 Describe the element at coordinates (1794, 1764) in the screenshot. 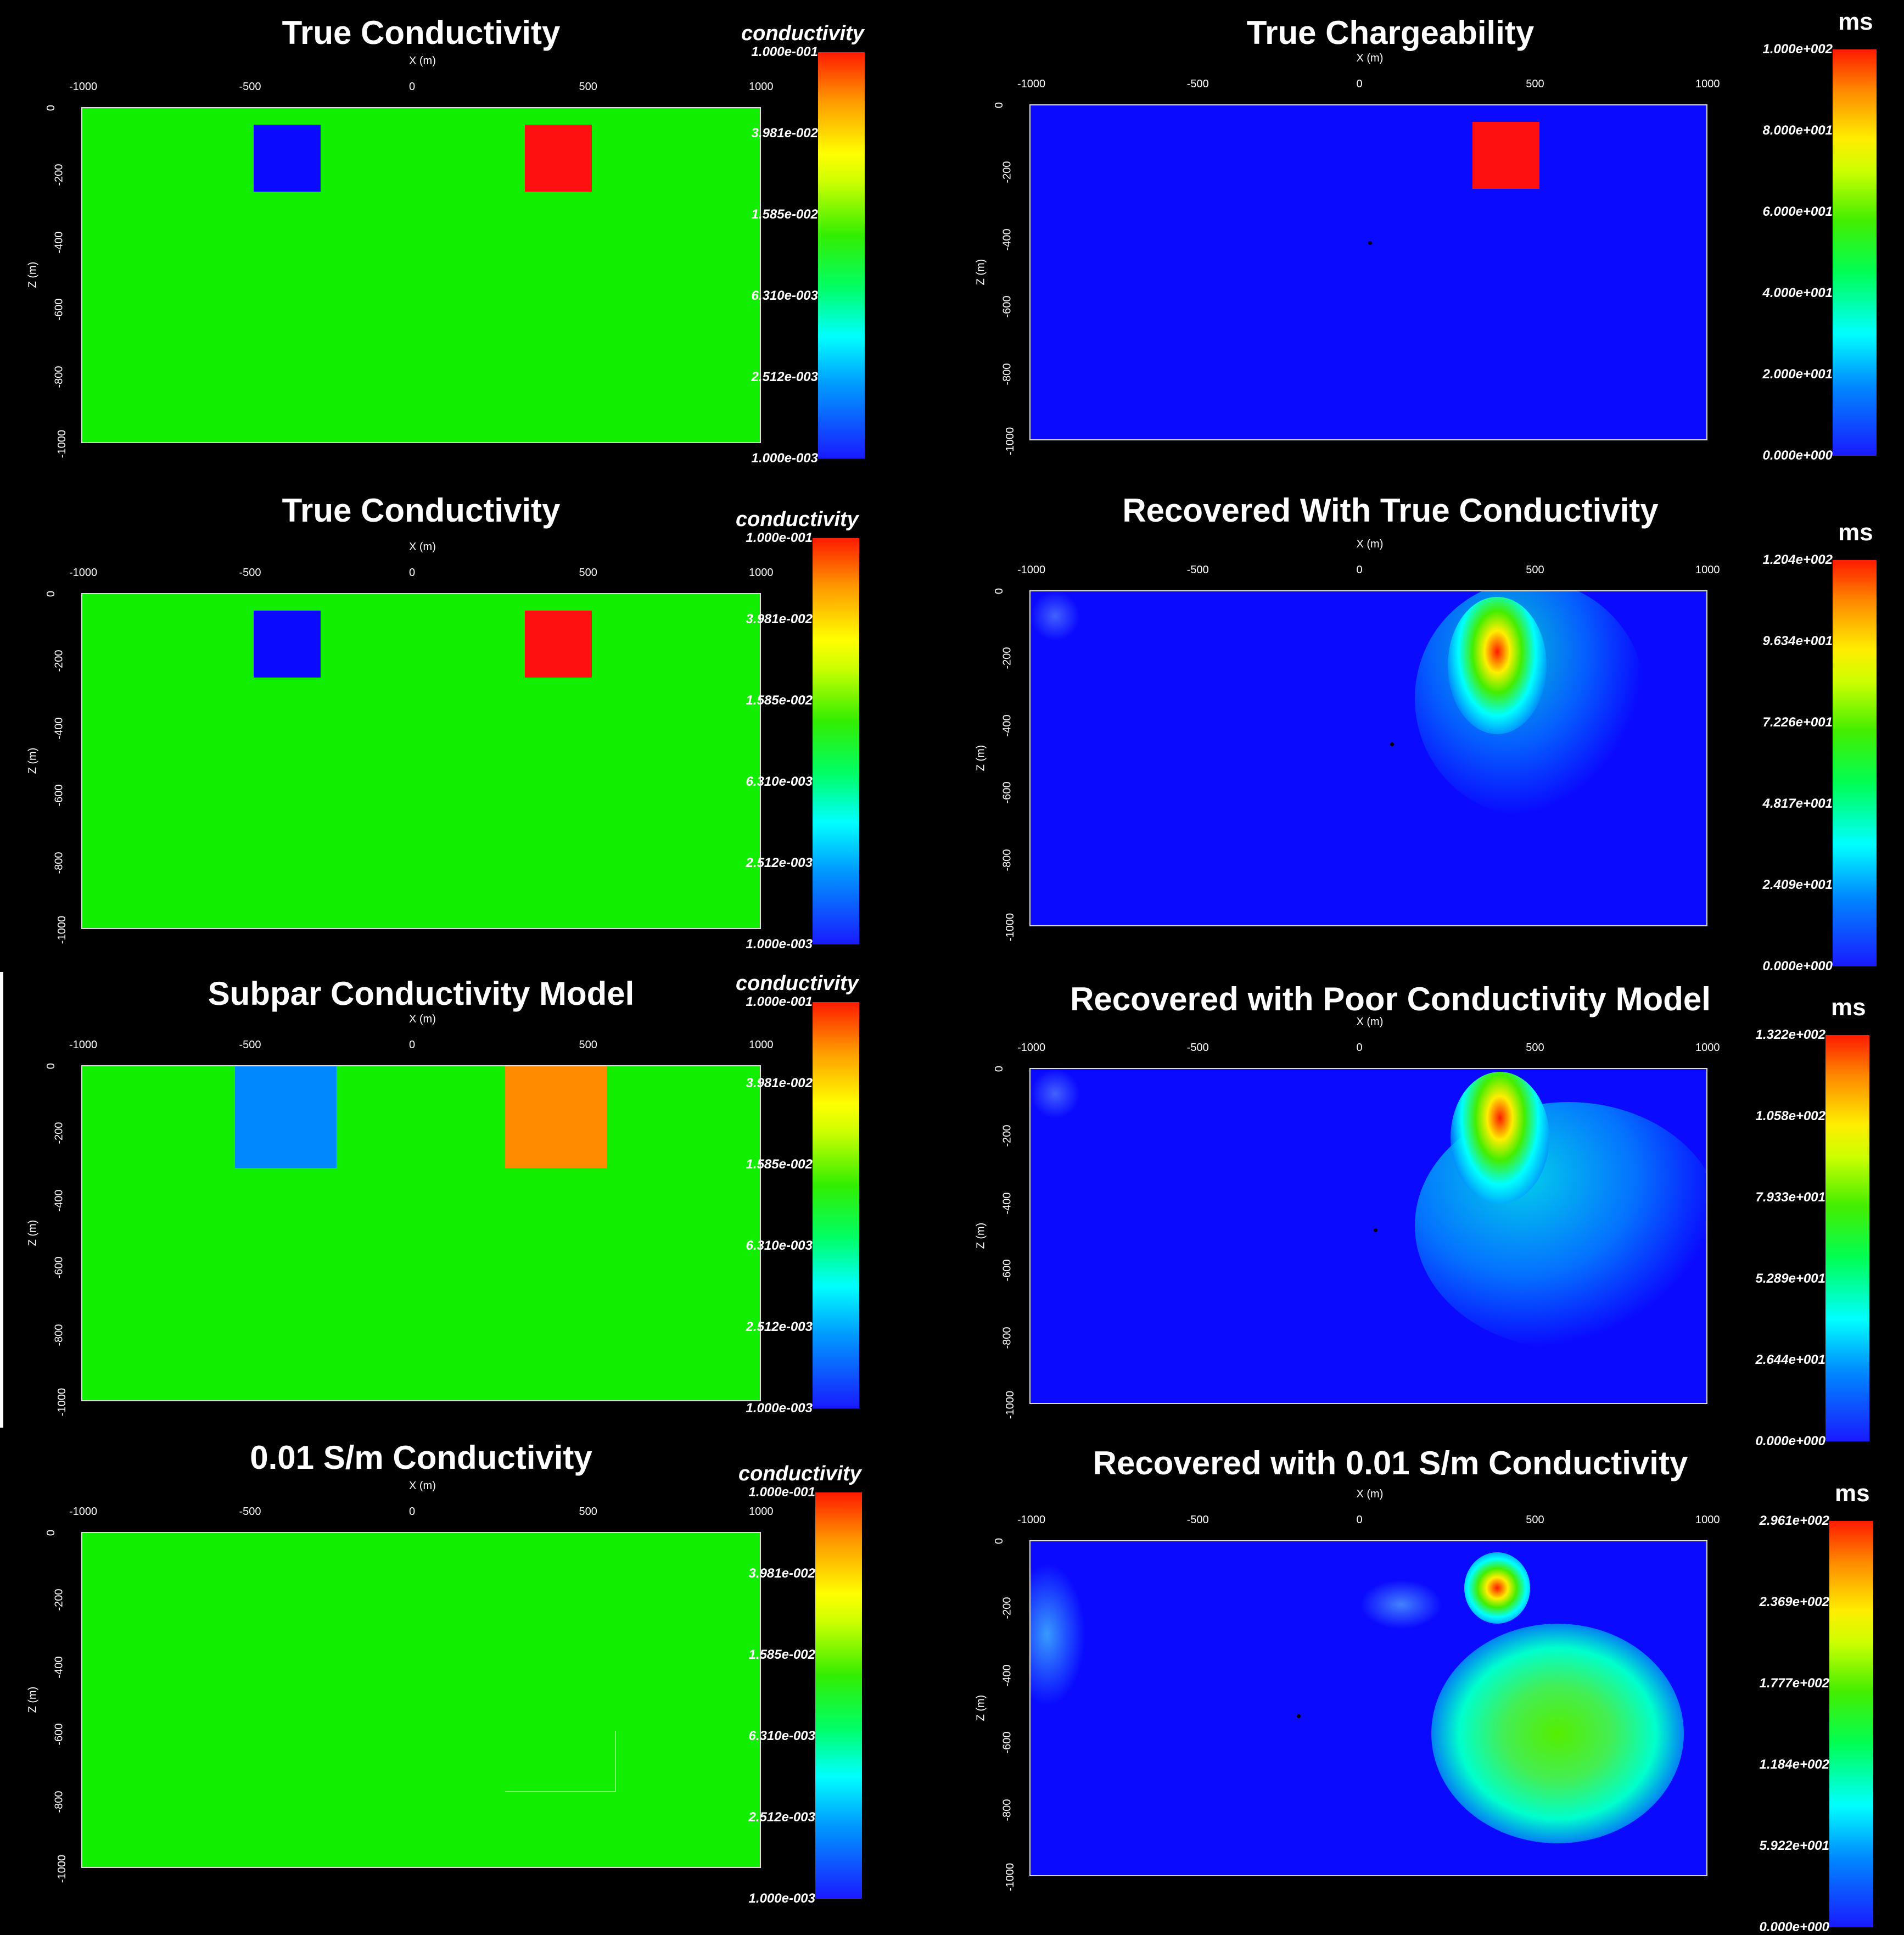

I see `chargeability-tick: 1.184e+002` at that location.